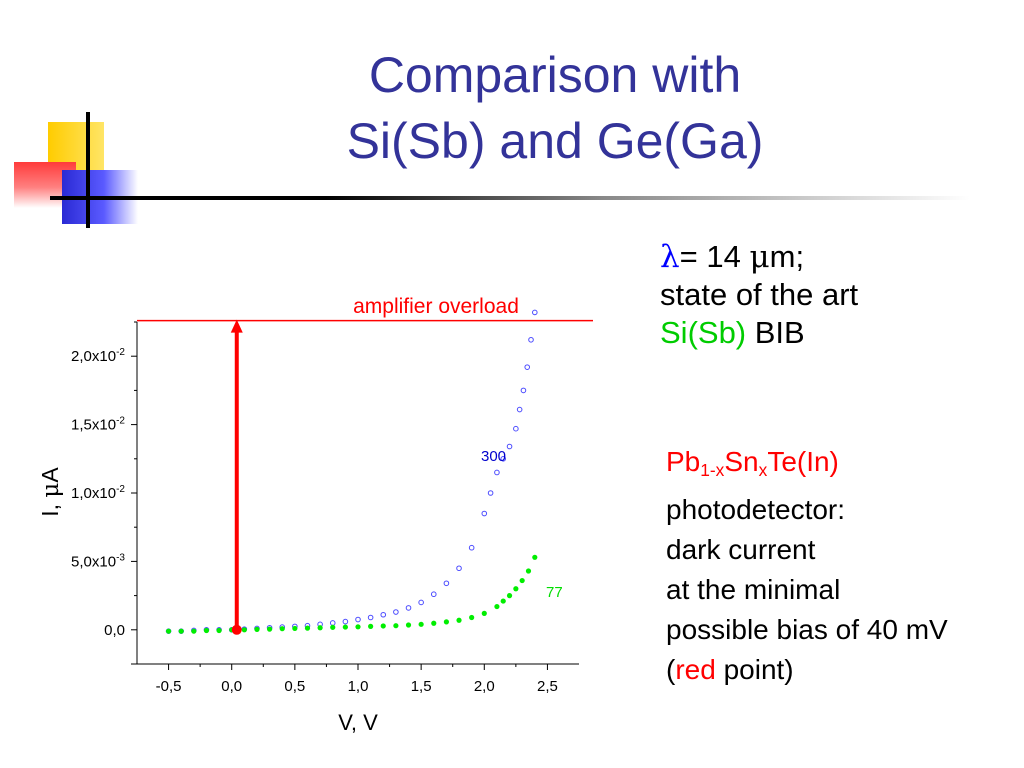 Image resolution: width=1024 pixels, height=768 pixels. What do you see at coordinates (670, 257) in the screenshot?
I see `lambda-symbol: λ` at bounding box center [670, 257].